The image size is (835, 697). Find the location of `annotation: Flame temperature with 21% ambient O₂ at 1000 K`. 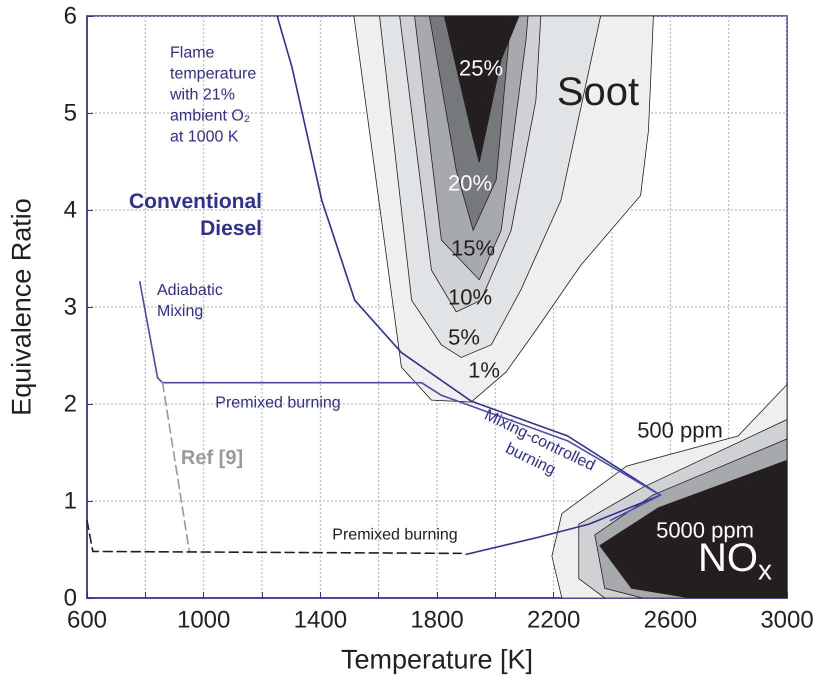

annotation: Flame temperature with 21% ambient O₂ at 1000 K is located at coordinates (212, 95).